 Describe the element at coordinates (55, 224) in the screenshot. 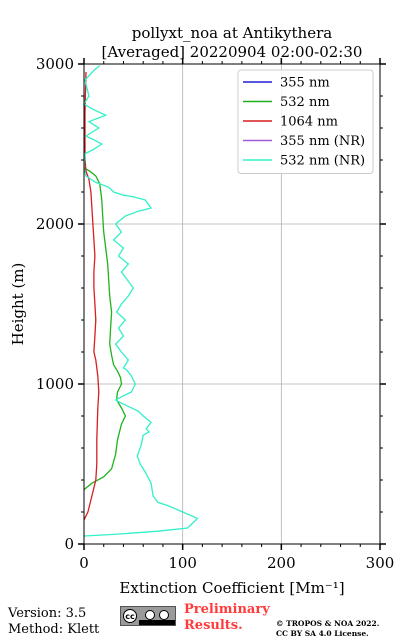

I see `y-tick-label: 2000` at that location.